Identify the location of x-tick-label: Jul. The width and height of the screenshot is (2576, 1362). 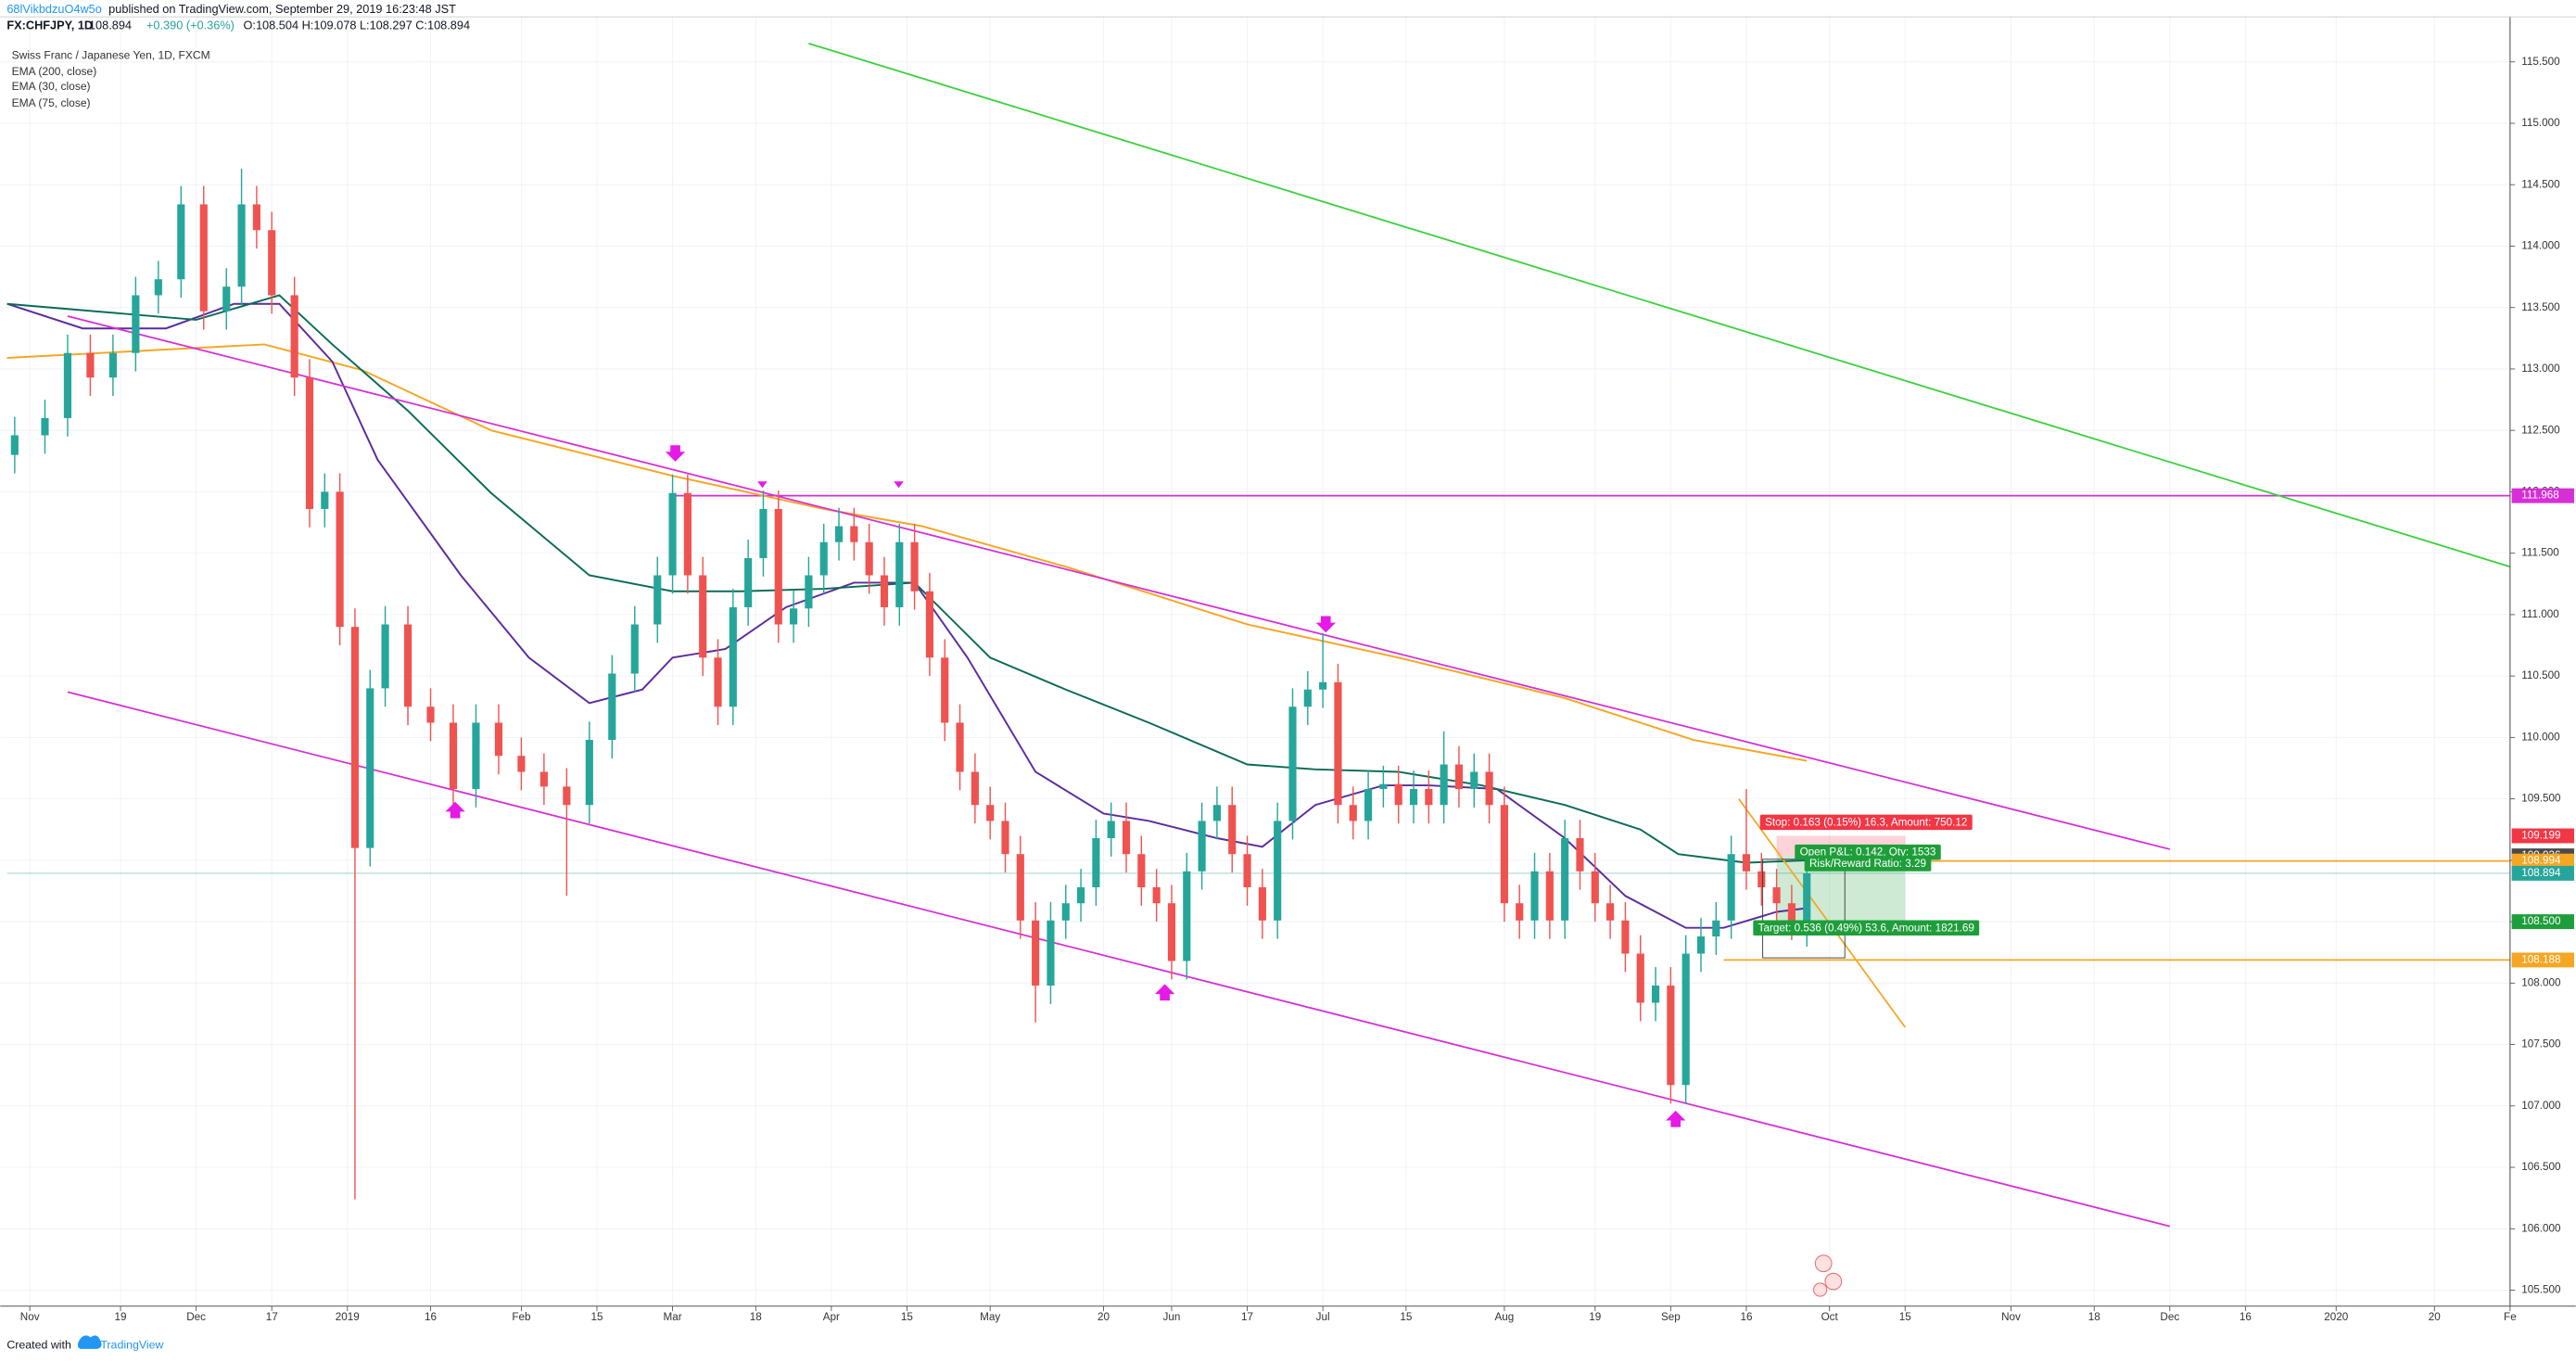
(1323, 1317).